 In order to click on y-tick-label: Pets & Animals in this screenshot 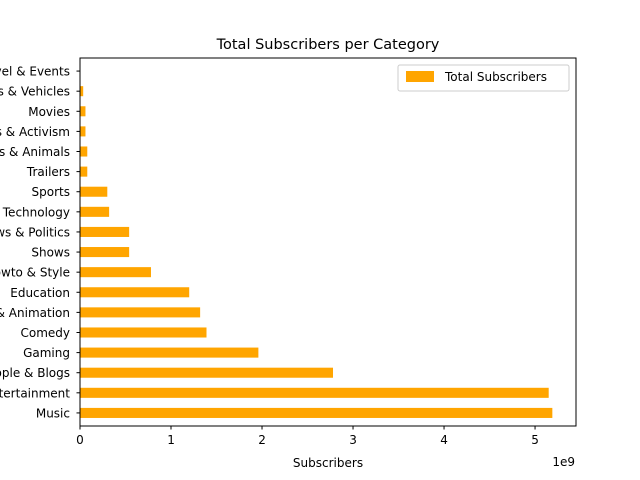, I will do `click(35, 152)`.